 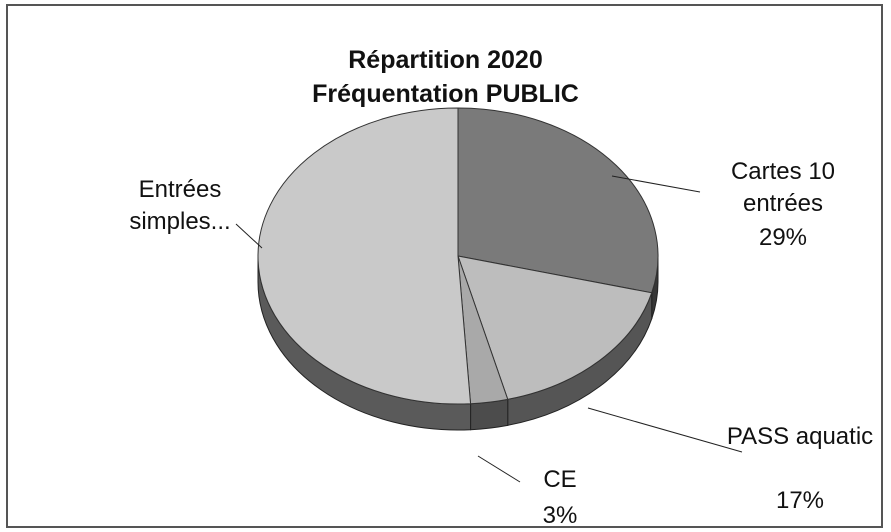 What do you see at coordinates (800, 500) in the screenshot?
I see `value-label: 17%` at bounding box center [800, 500].